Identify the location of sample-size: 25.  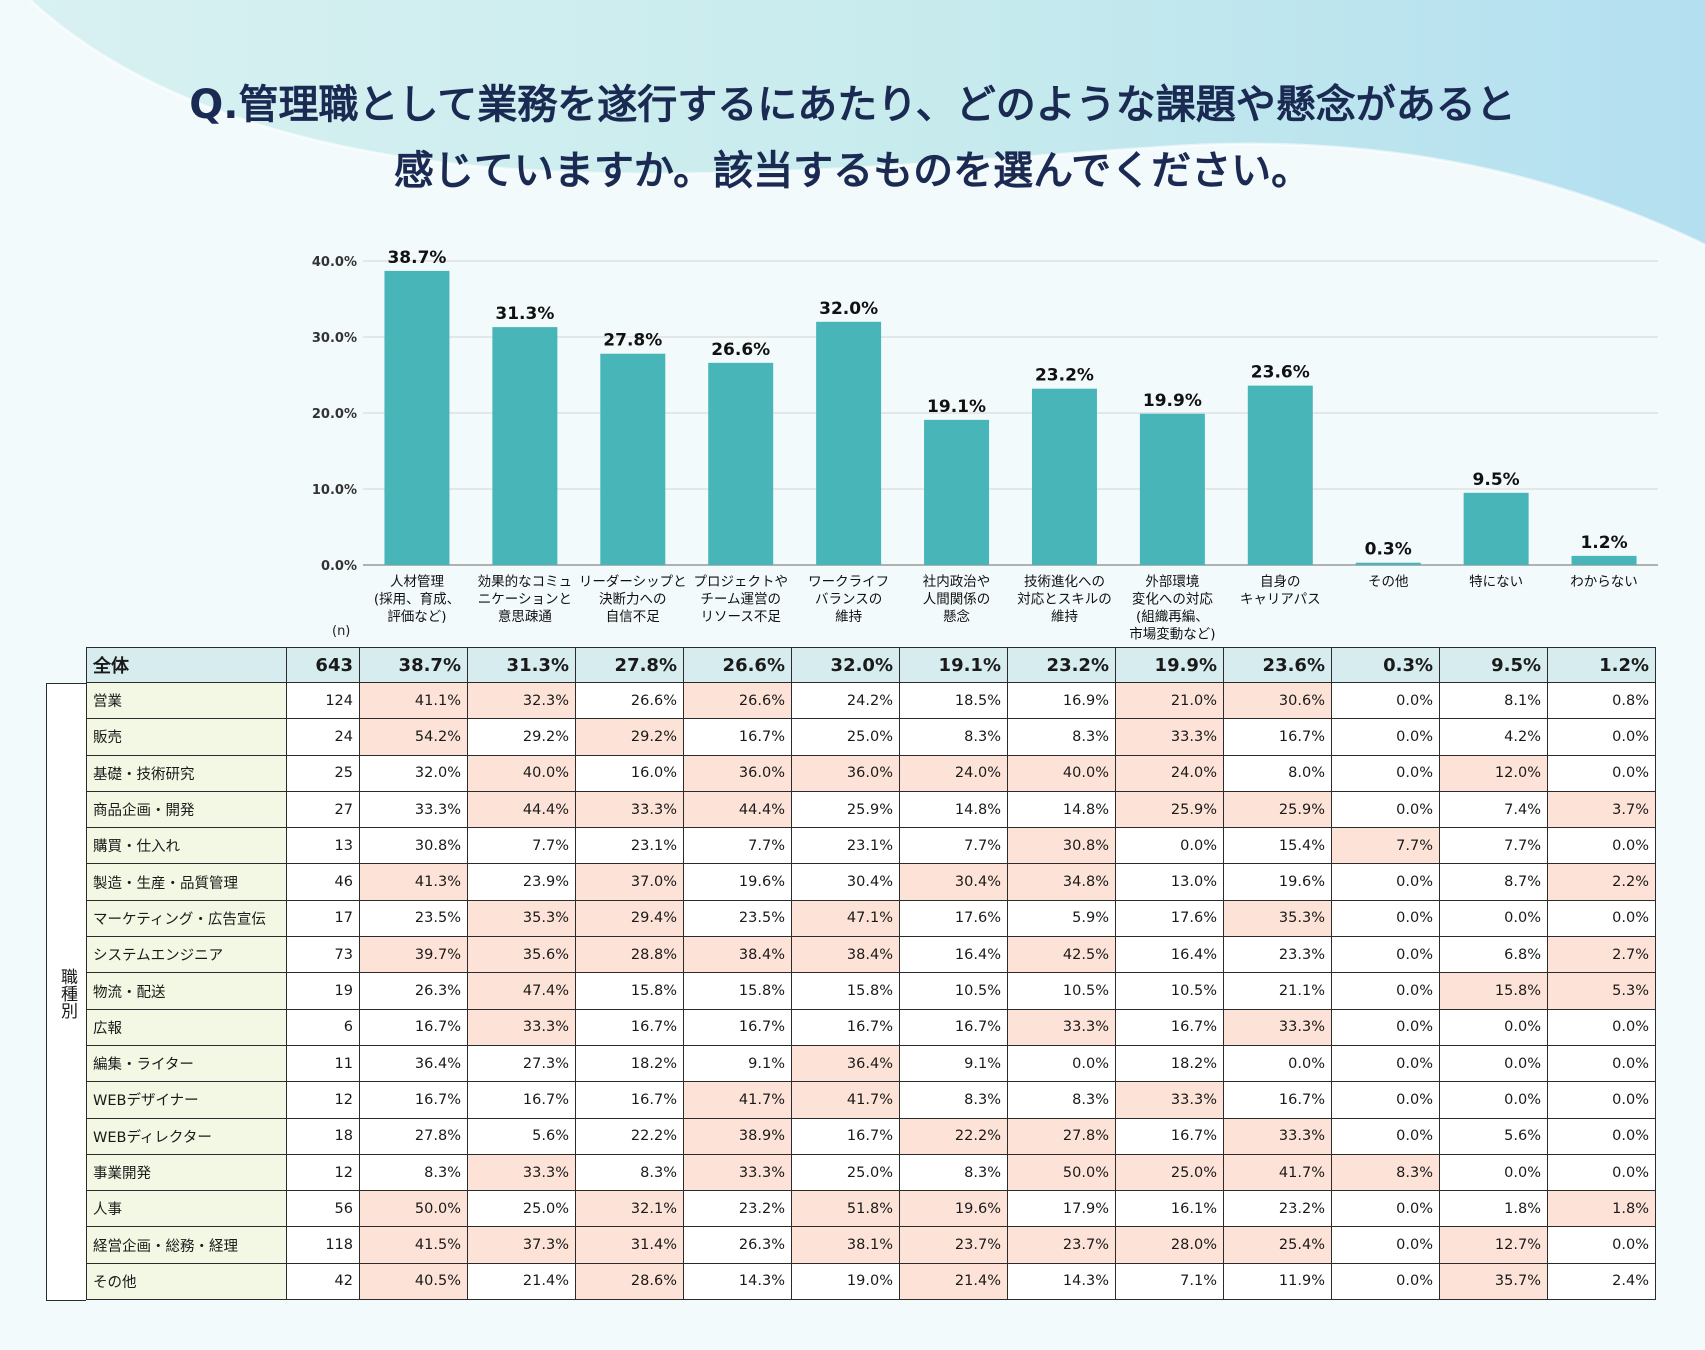
(323, 773).